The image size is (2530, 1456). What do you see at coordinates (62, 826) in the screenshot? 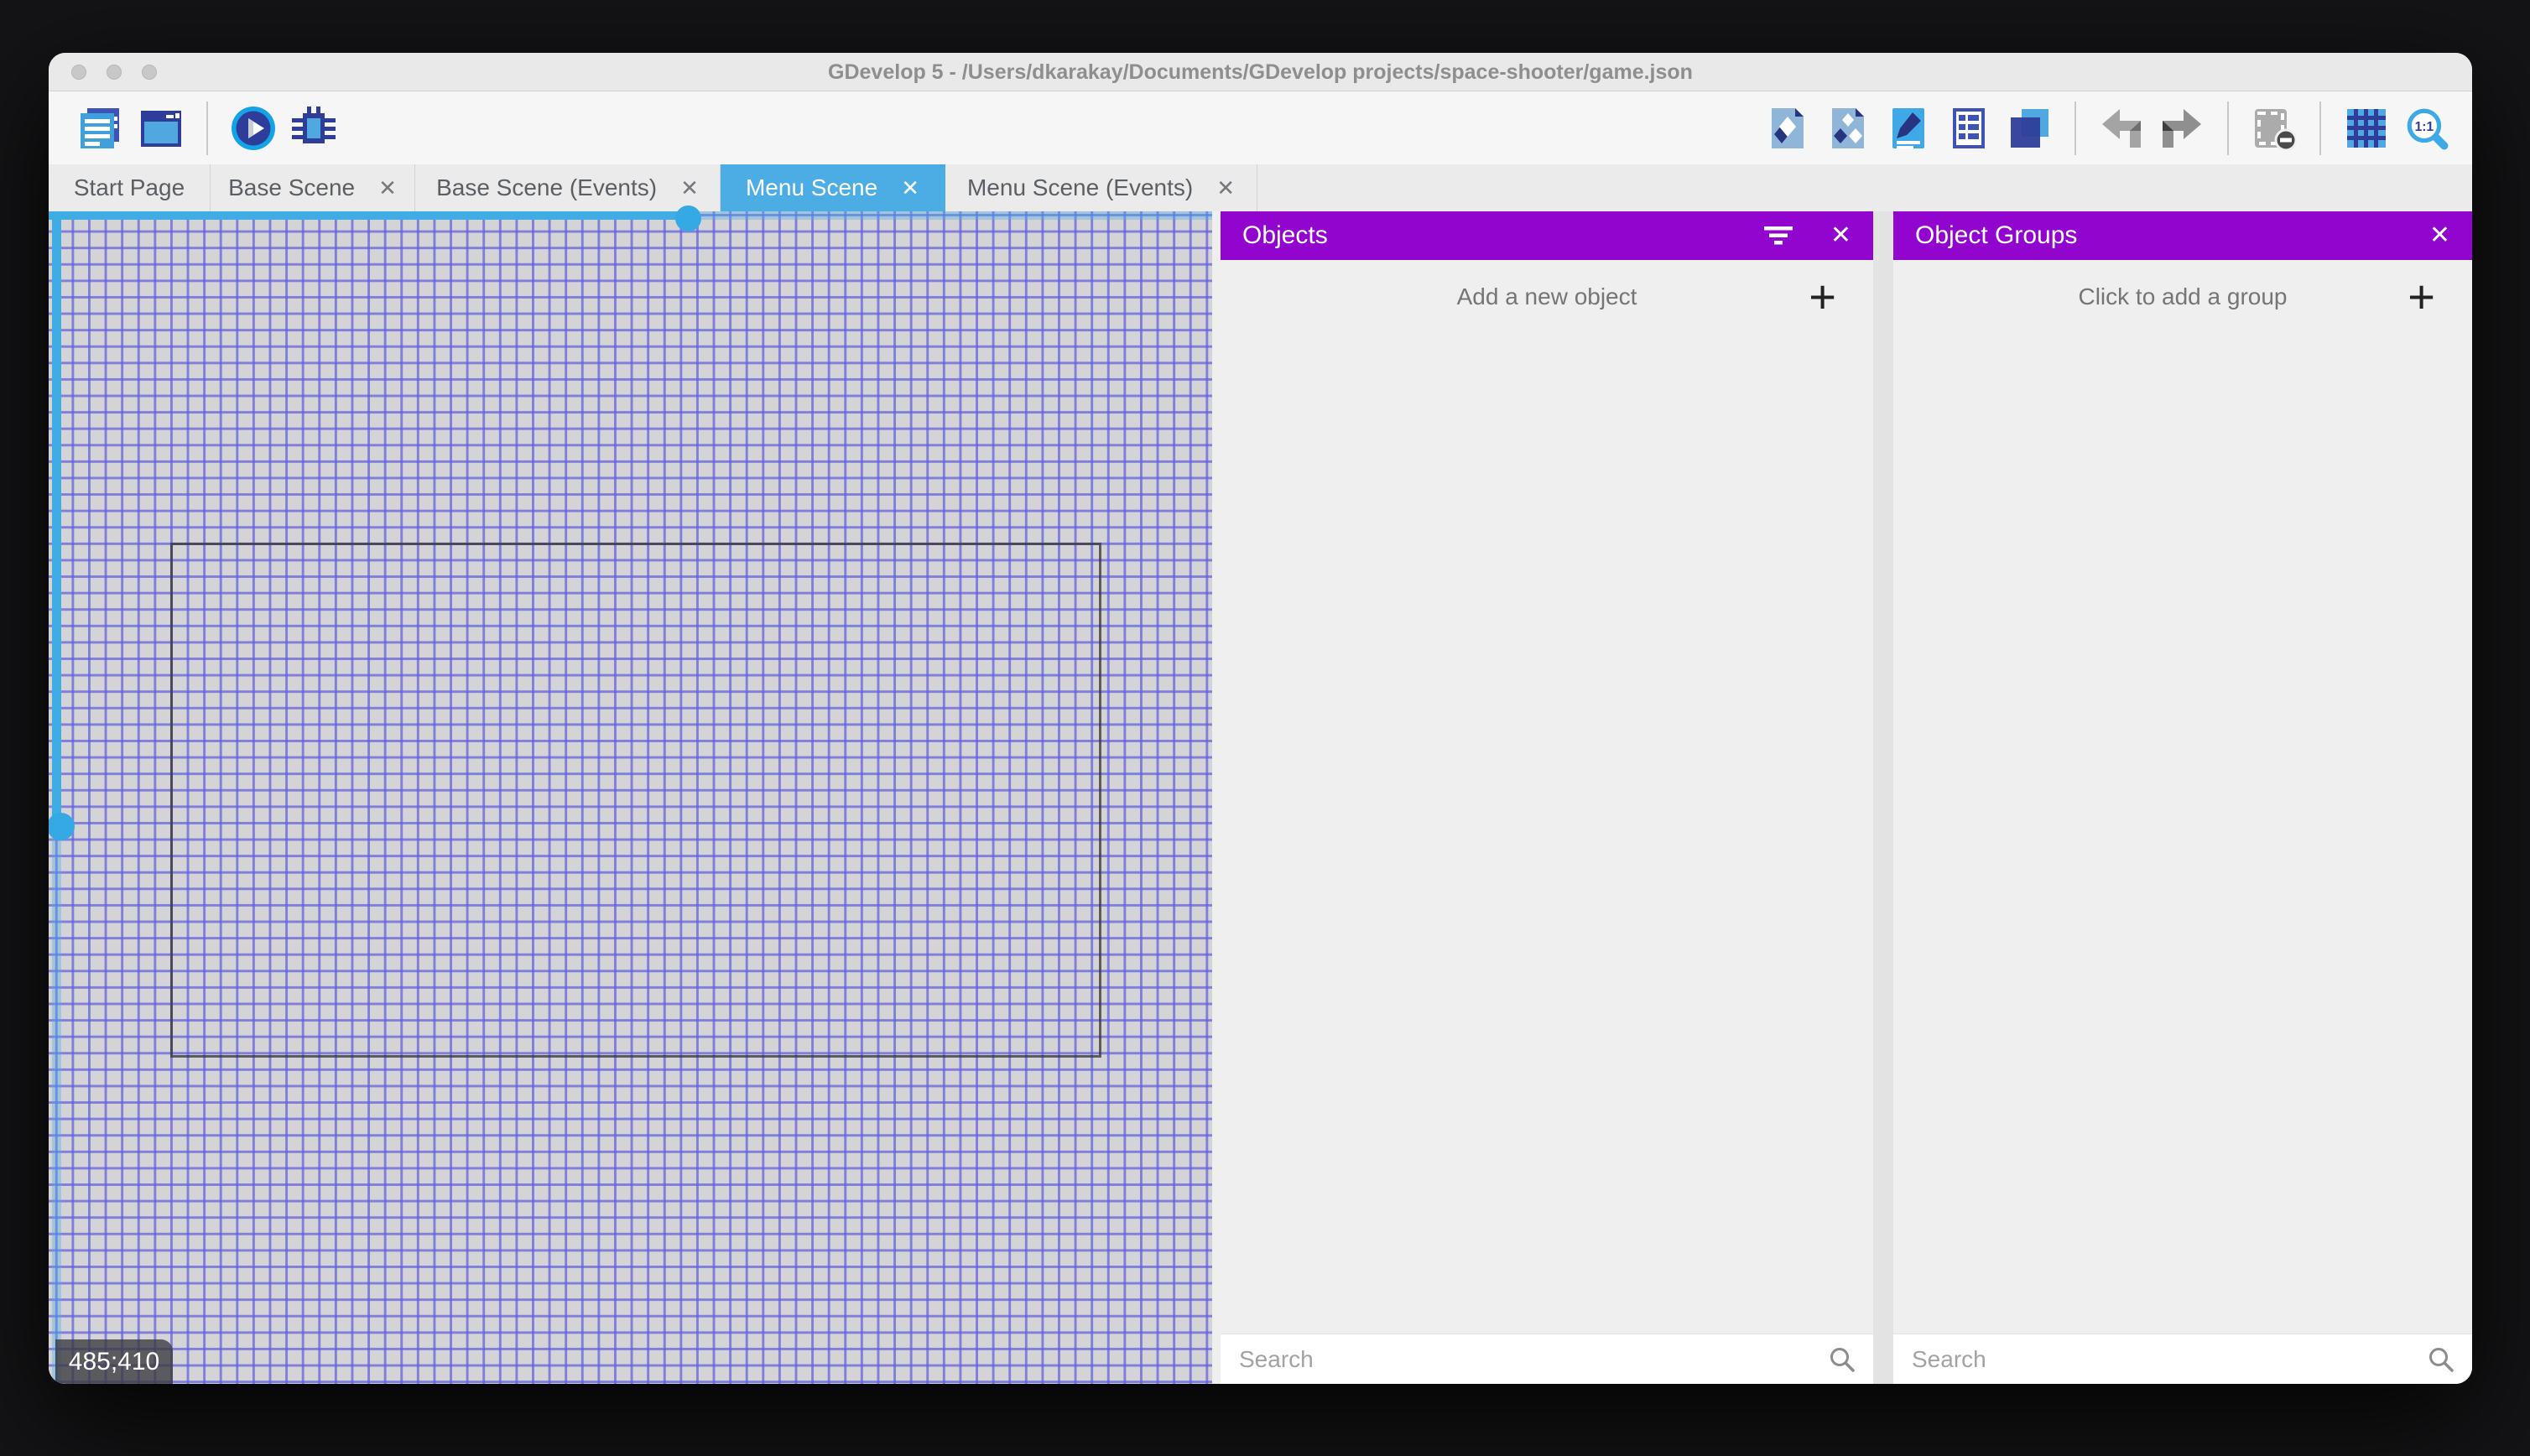
I see `selection-resize-handle-left` at bounding box center [62, 826].